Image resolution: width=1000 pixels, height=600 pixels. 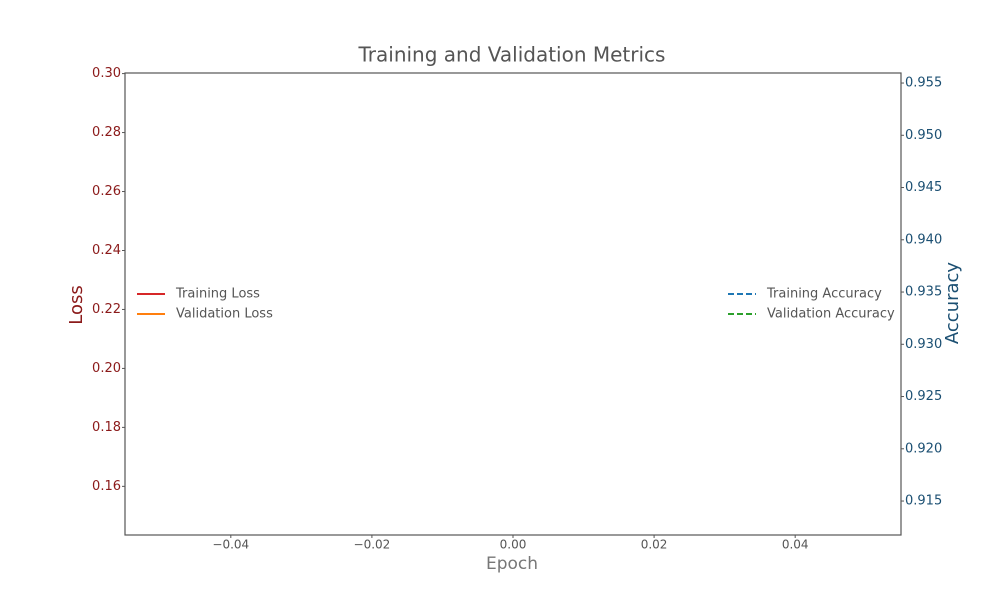 What do you see at coordinates (831, 314) in the screenshot?
I see `legend-label: Validation Accuracy` at bounding box center [831, 314].